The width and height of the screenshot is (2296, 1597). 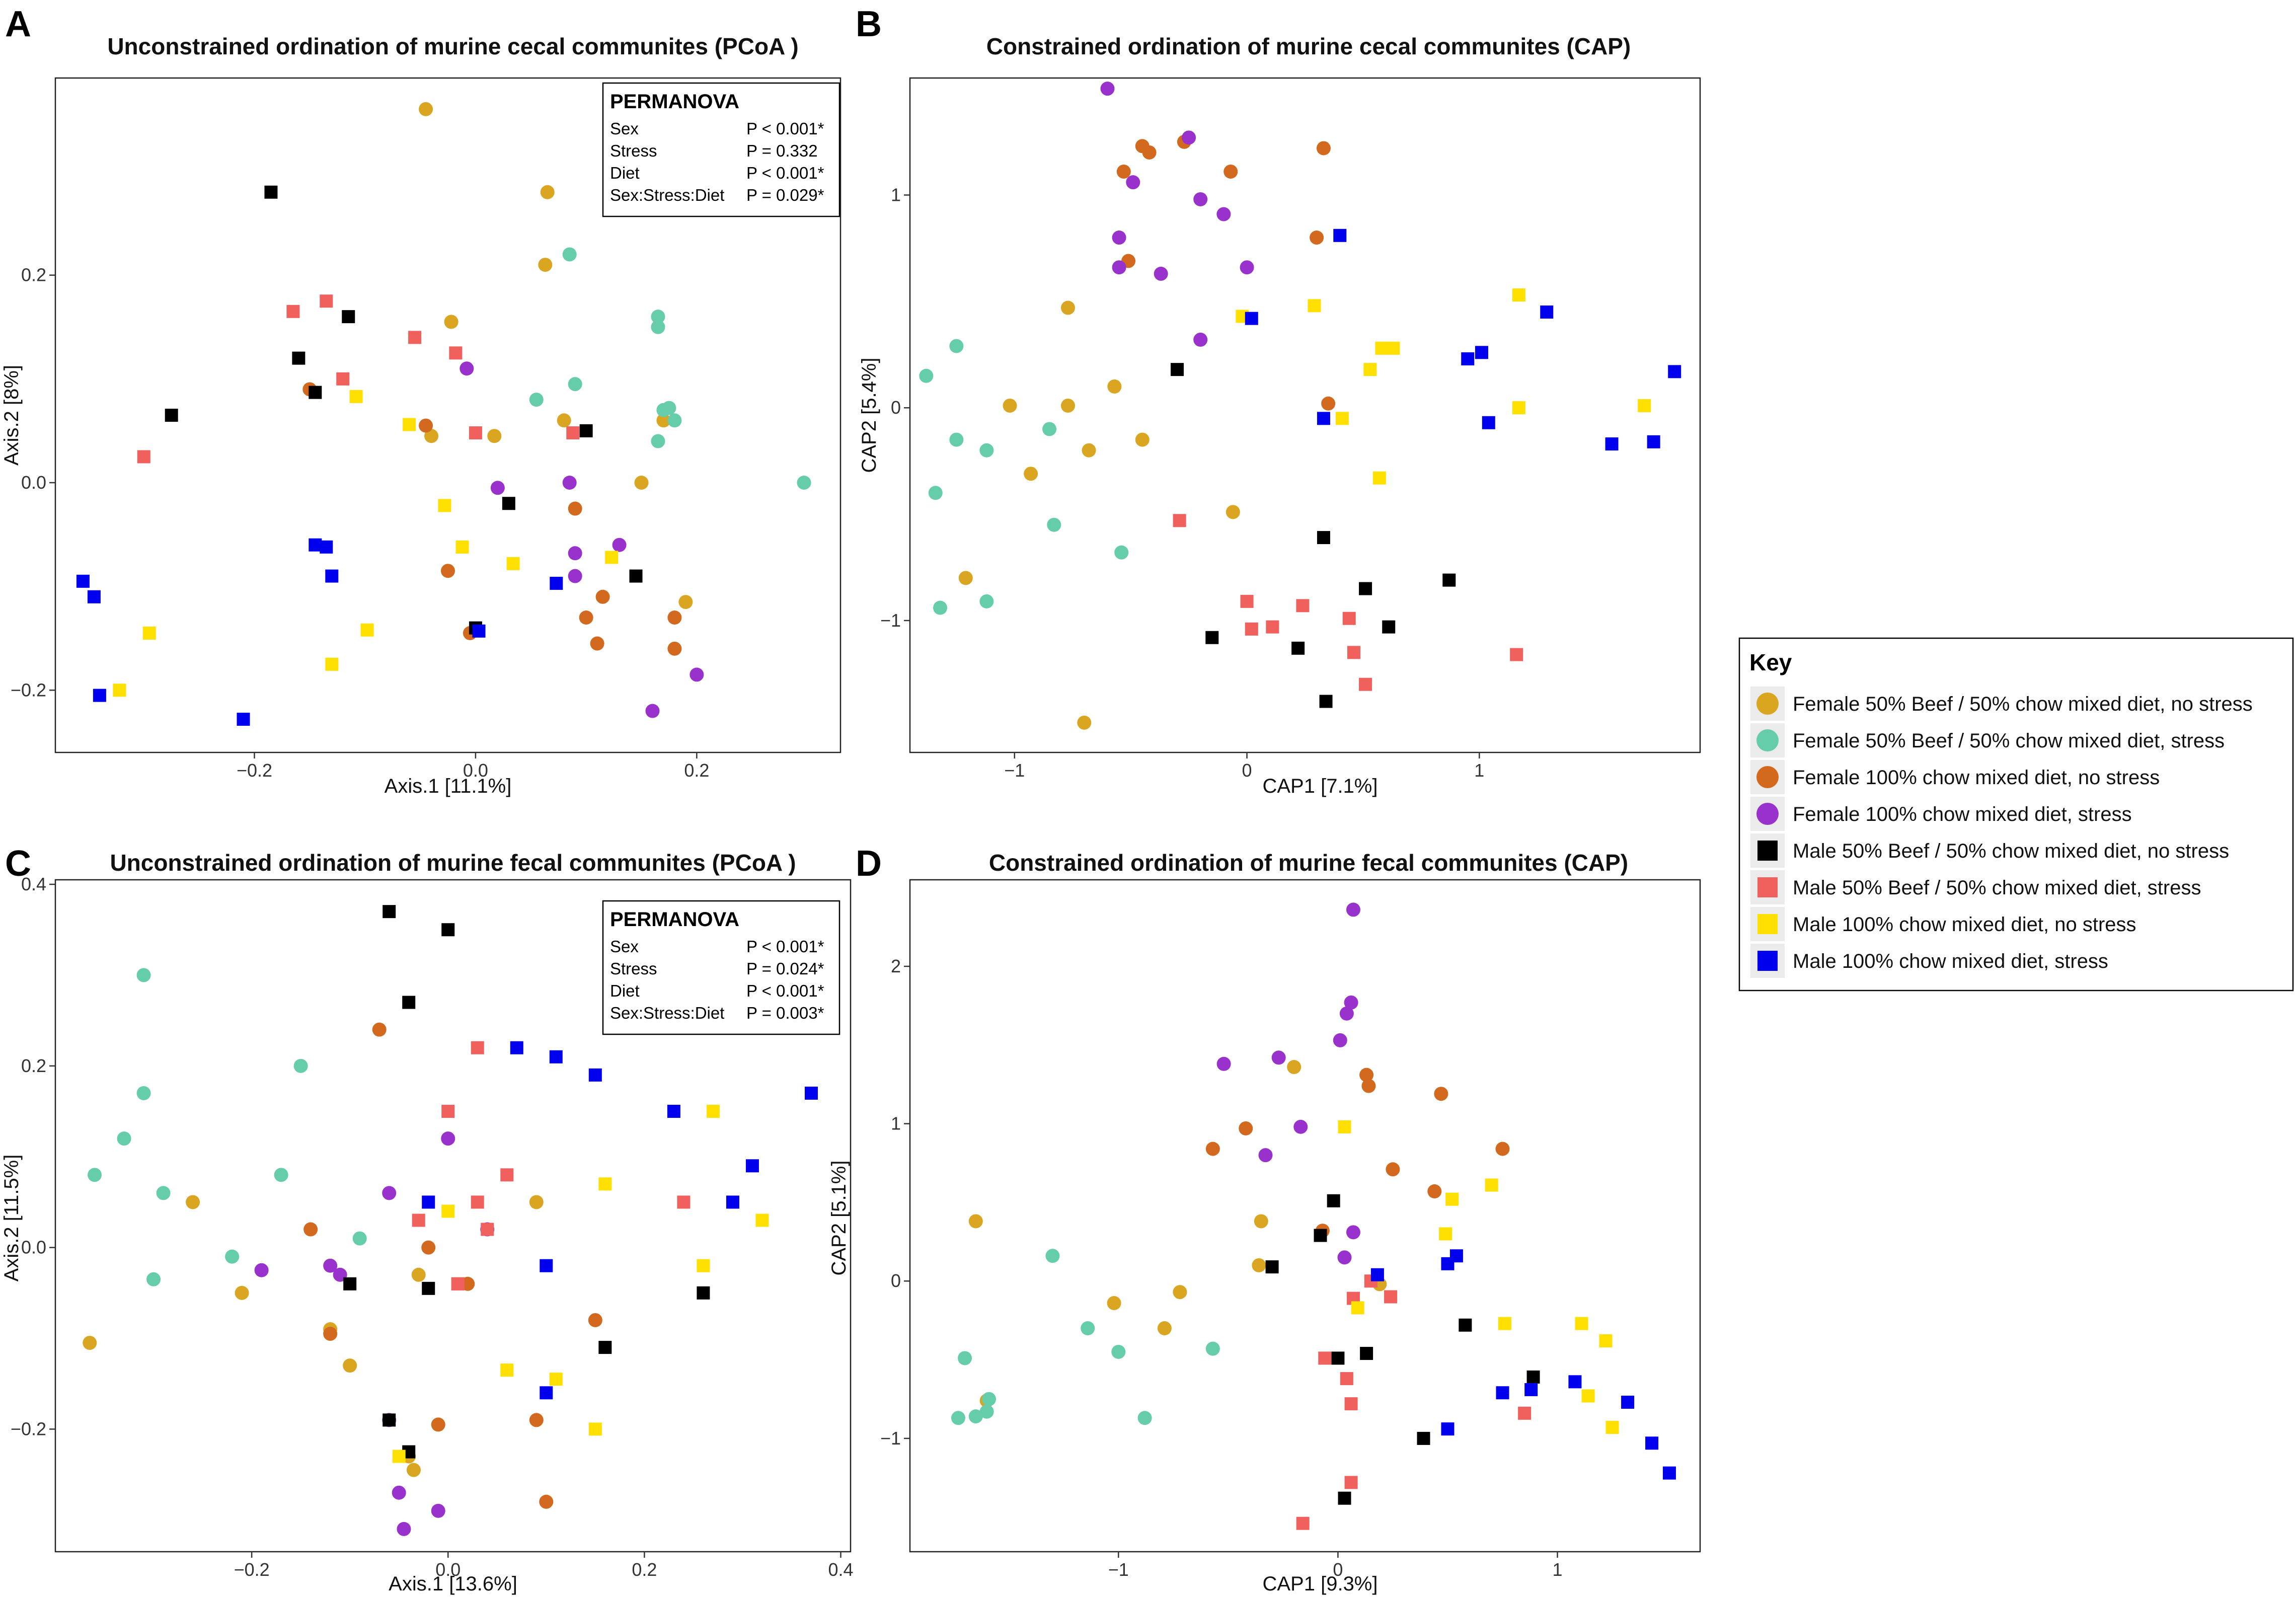 What do you see at coordinates (18, 864) in the screenshot?
I see `panel-c-letter: C` at bounding box center [18, 864].